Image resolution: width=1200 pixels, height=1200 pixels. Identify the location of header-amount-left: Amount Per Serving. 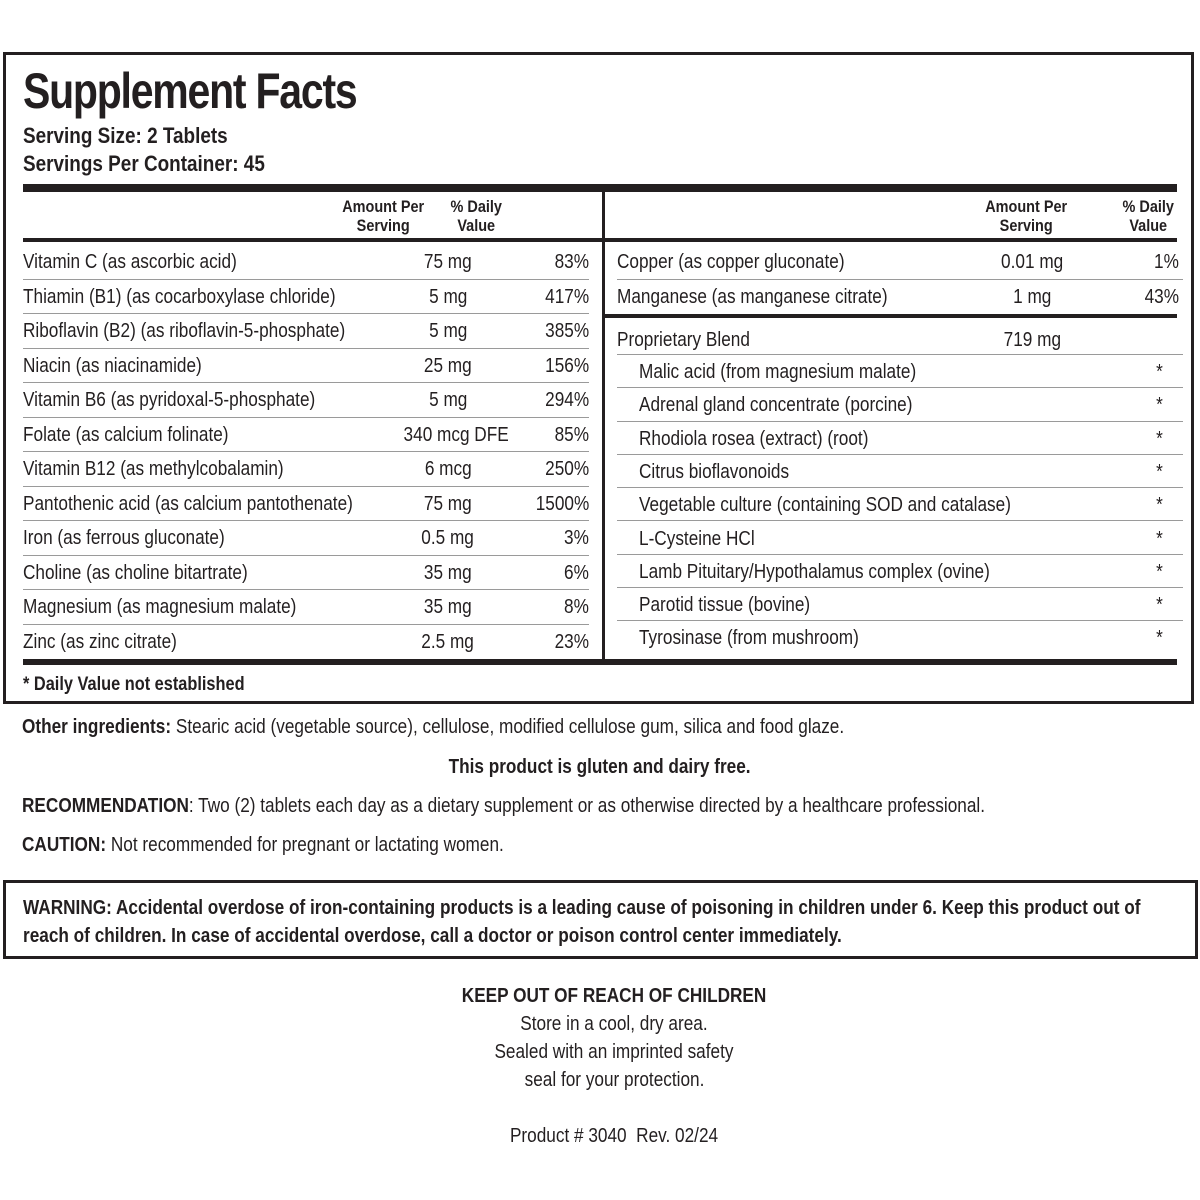
(383, 216).